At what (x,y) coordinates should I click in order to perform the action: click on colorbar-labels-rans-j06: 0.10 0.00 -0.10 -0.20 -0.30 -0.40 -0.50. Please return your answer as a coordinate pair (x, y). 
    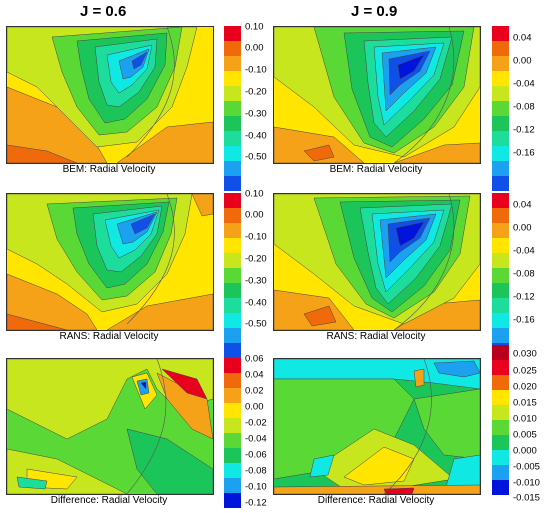
    Looking at the image, I should click on (265, 273).